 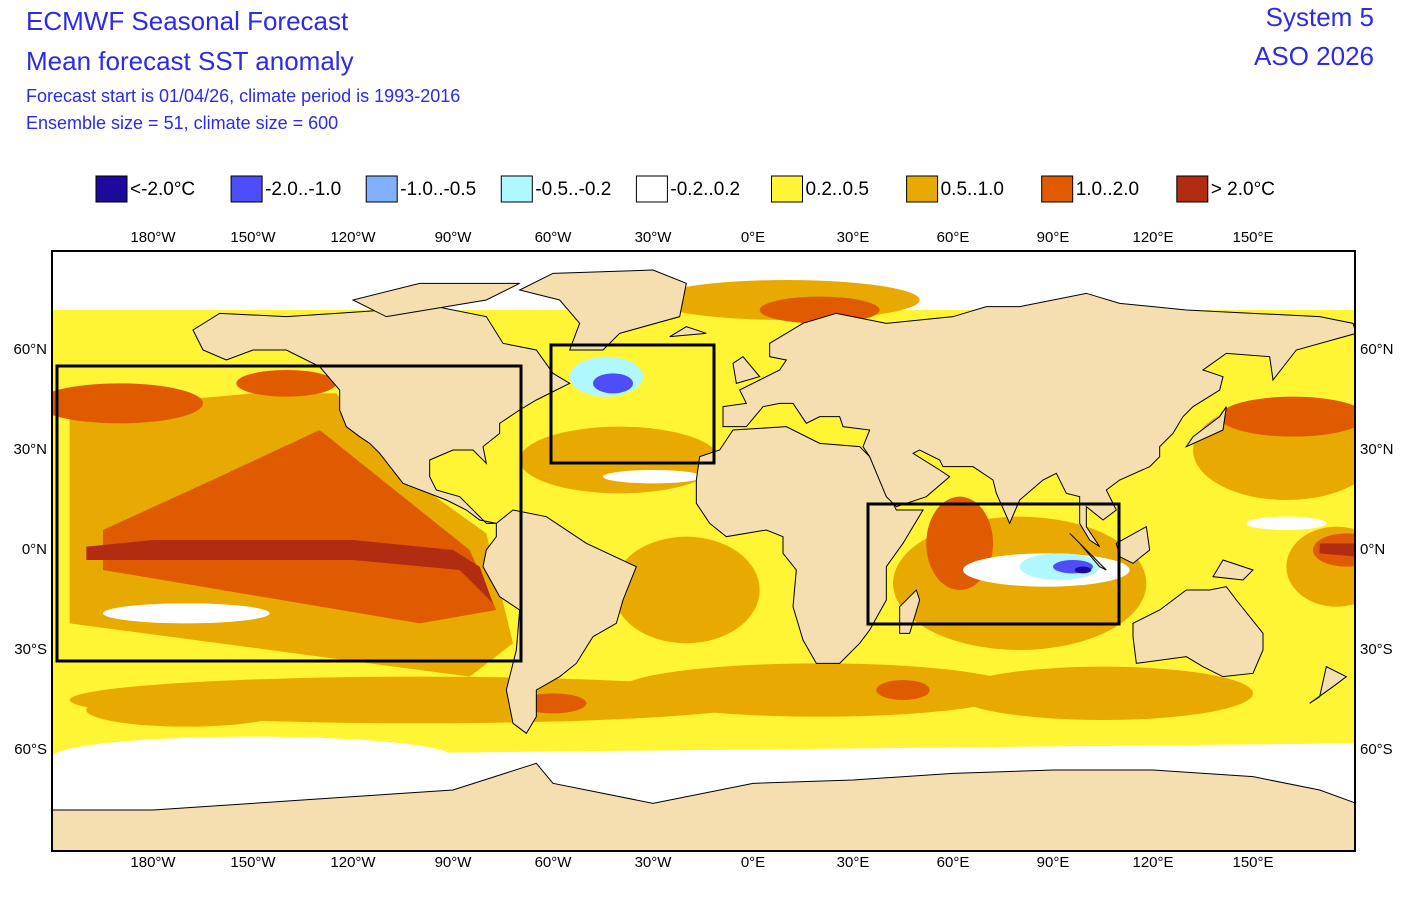 I want to click on legend-label: 0.5..1.0, so click(x=972, y=189).